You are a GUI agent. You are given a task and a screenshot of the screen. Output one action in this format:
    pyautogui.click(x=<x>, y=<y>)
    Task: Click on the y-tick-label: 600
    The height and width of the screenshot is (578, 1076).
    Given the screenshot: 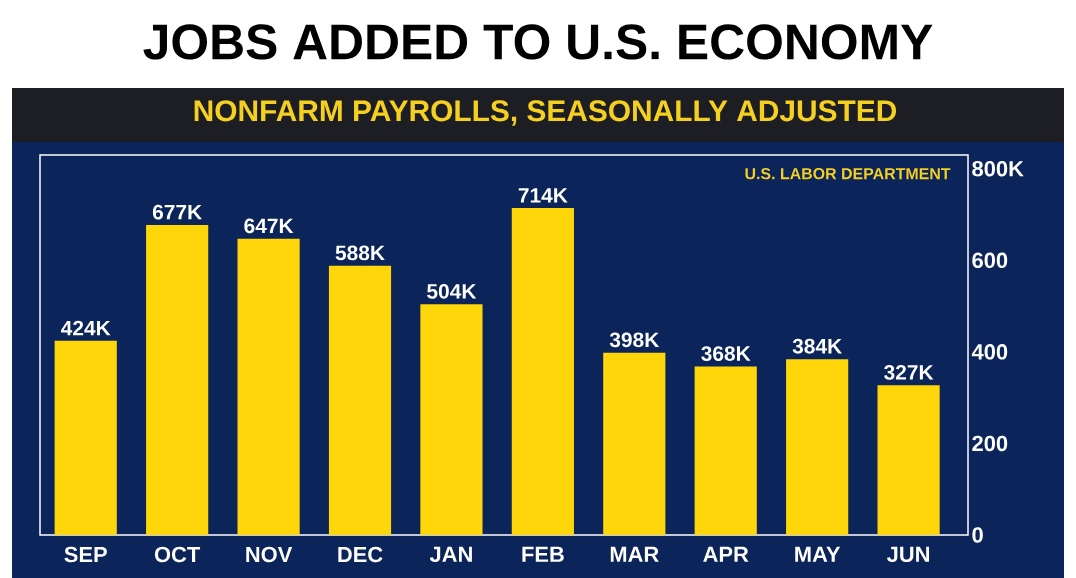 What is the action you would take?
    pyautogui.click(x=990, y=260)
    